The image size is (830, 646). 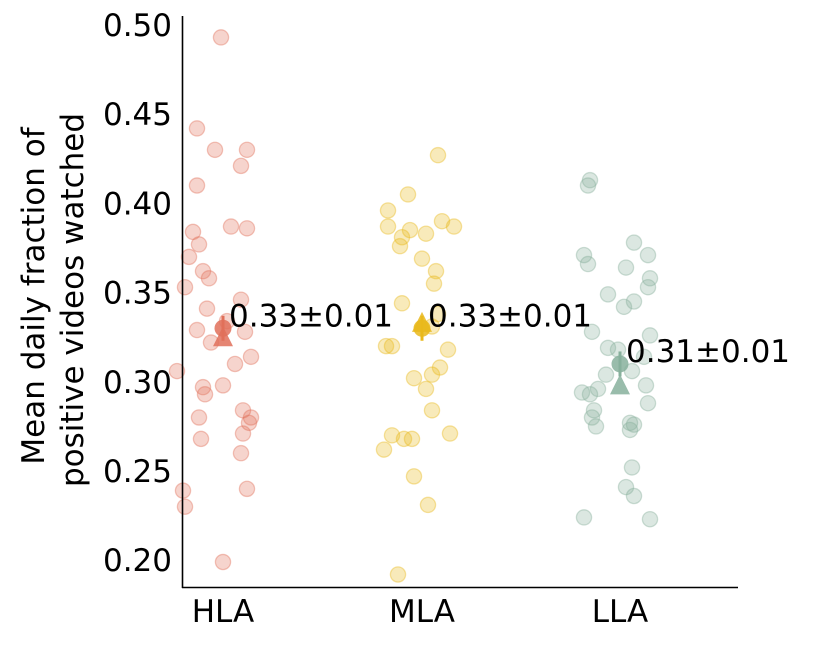 What do you see at coordinates (73, 300) in the screenshot?
I see `y-axis-label-line-2: positive videos watched` at bounding box center [73, 300].